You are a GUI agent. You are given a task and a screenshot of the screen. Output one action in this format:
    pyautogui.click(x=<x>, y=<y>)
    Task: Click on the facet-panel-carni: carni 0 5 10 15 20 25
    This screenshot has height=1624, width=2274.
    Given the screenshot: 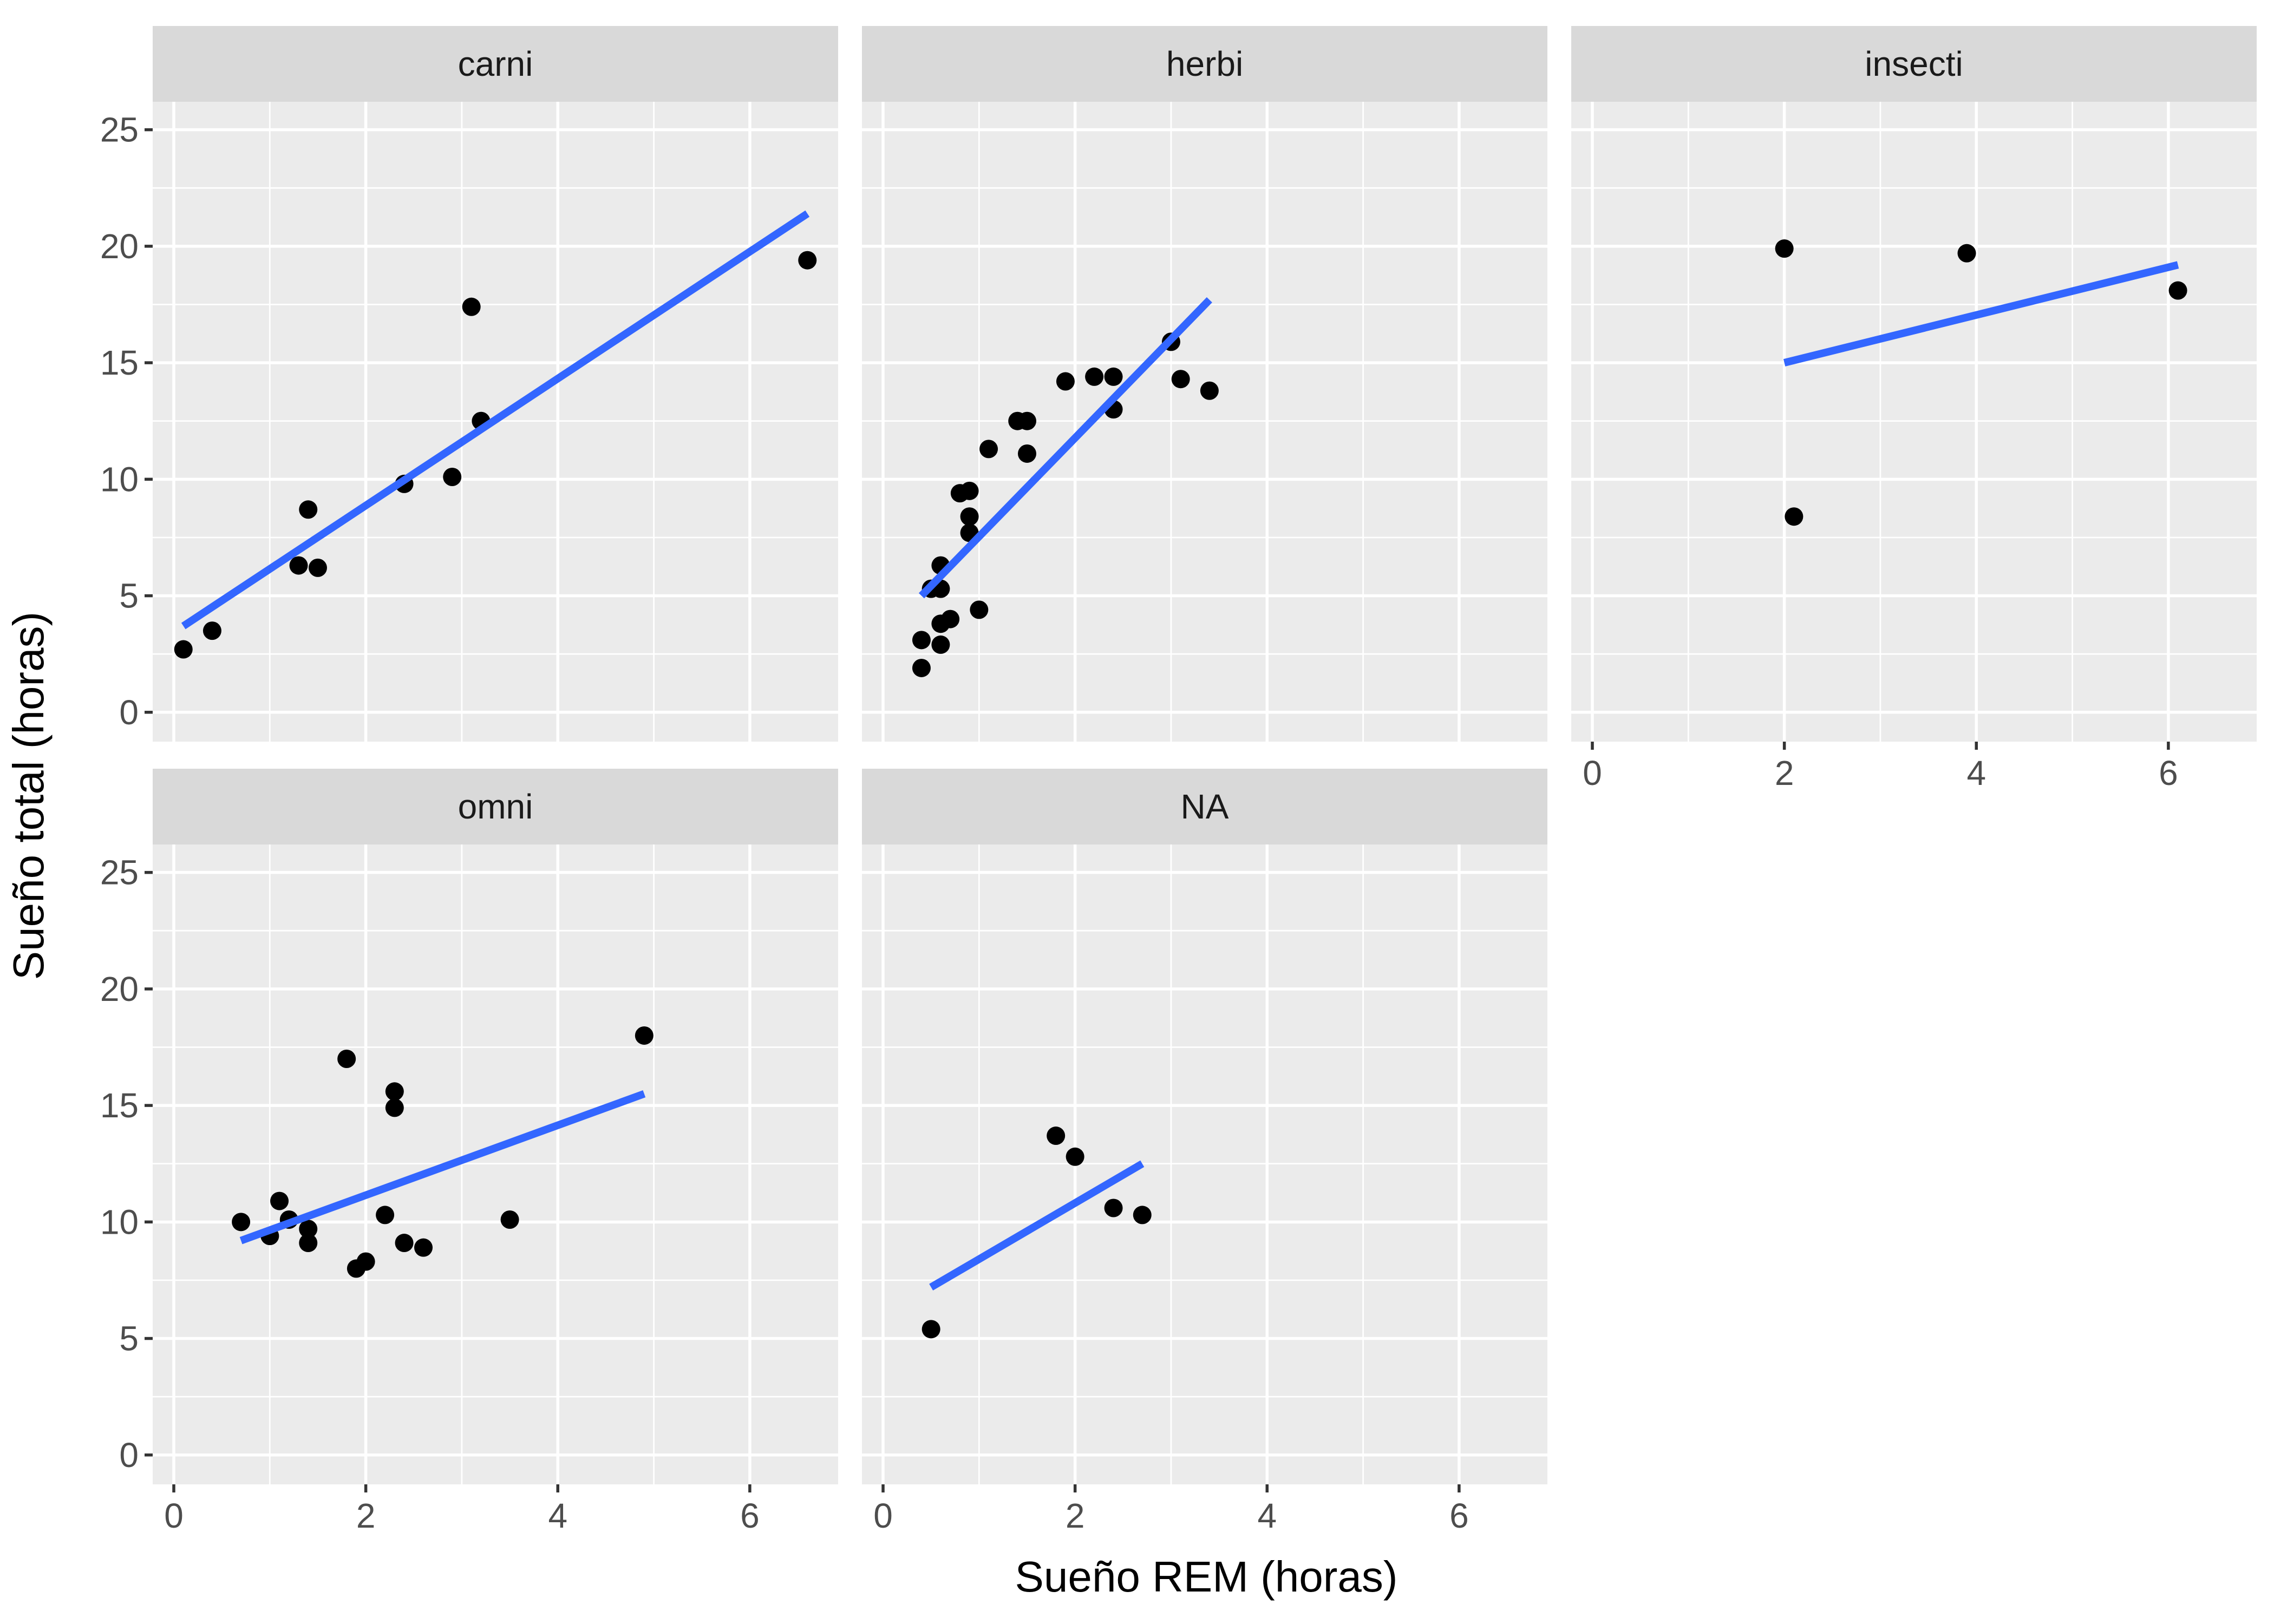 What is the action you would take?
    pyautogui.click(x=469, y=384)
    